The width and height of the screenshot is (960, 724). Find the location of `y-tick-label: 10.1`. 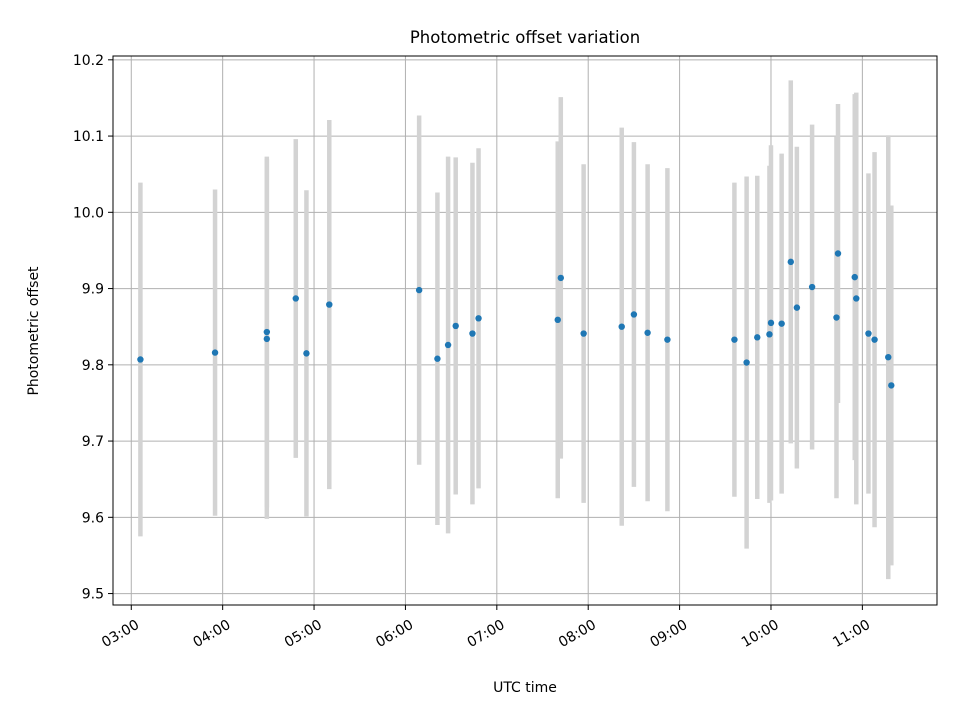

y-tick-label: 10.1 is located at coordinates (88, 137).